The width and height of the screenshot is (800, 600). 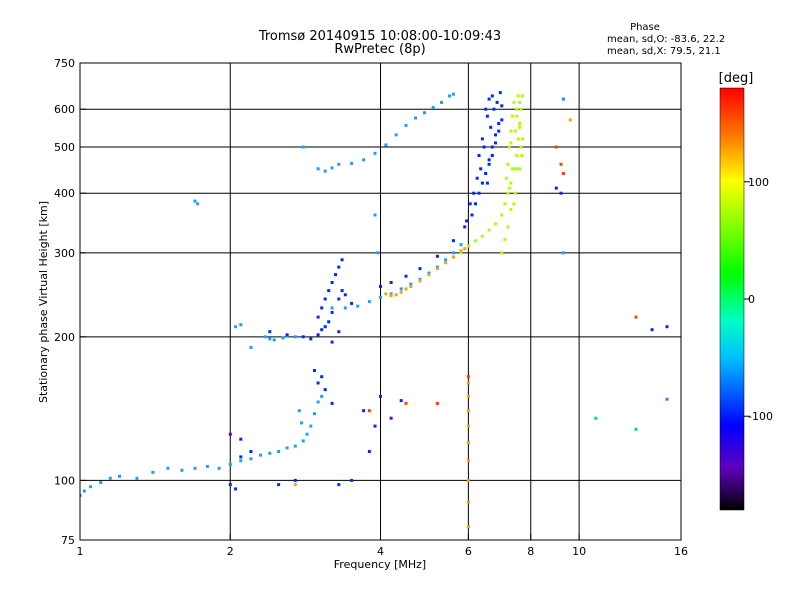 What do you see at coordinates (80, 551) in the screenshot?
I see `x-tick-label: 1` at bounding box center [80, 551].